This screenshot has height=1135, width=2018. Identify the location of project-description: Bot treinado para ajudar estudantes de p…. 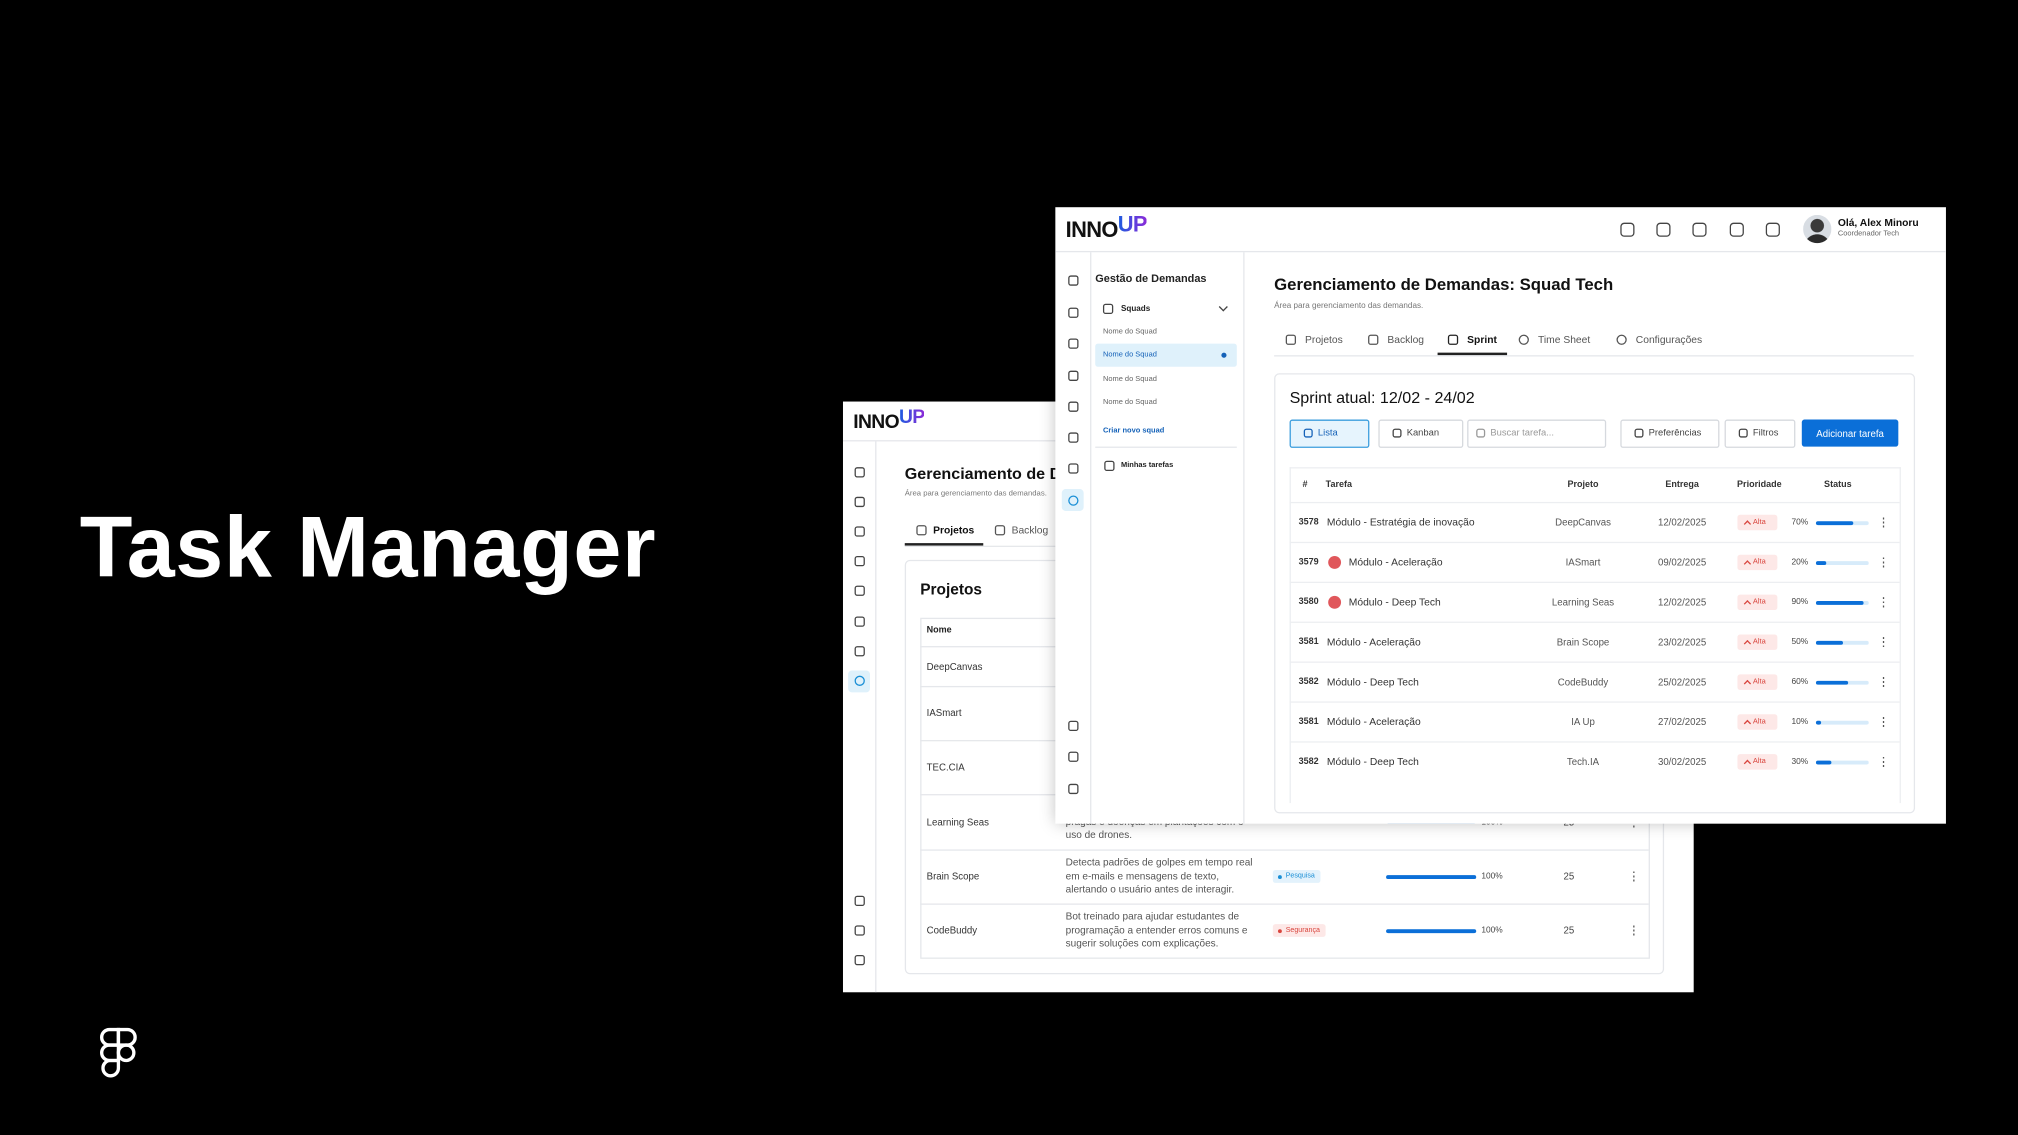
(1156, 930).